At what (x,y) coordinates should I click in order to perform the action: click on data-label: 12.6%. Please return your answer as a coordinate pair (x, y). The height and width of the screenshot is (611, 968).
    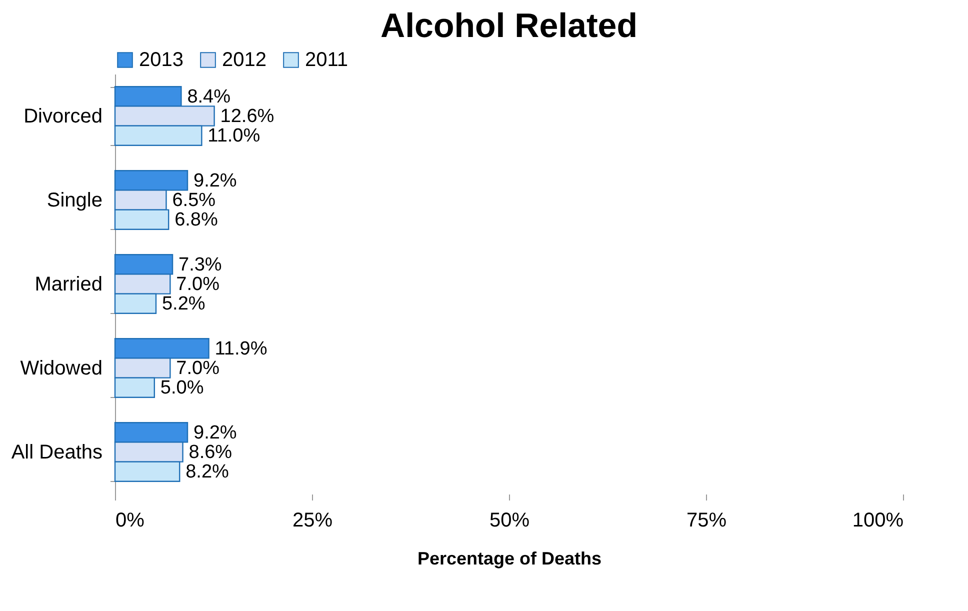
    Looking at the image, I should click on (247, 116).